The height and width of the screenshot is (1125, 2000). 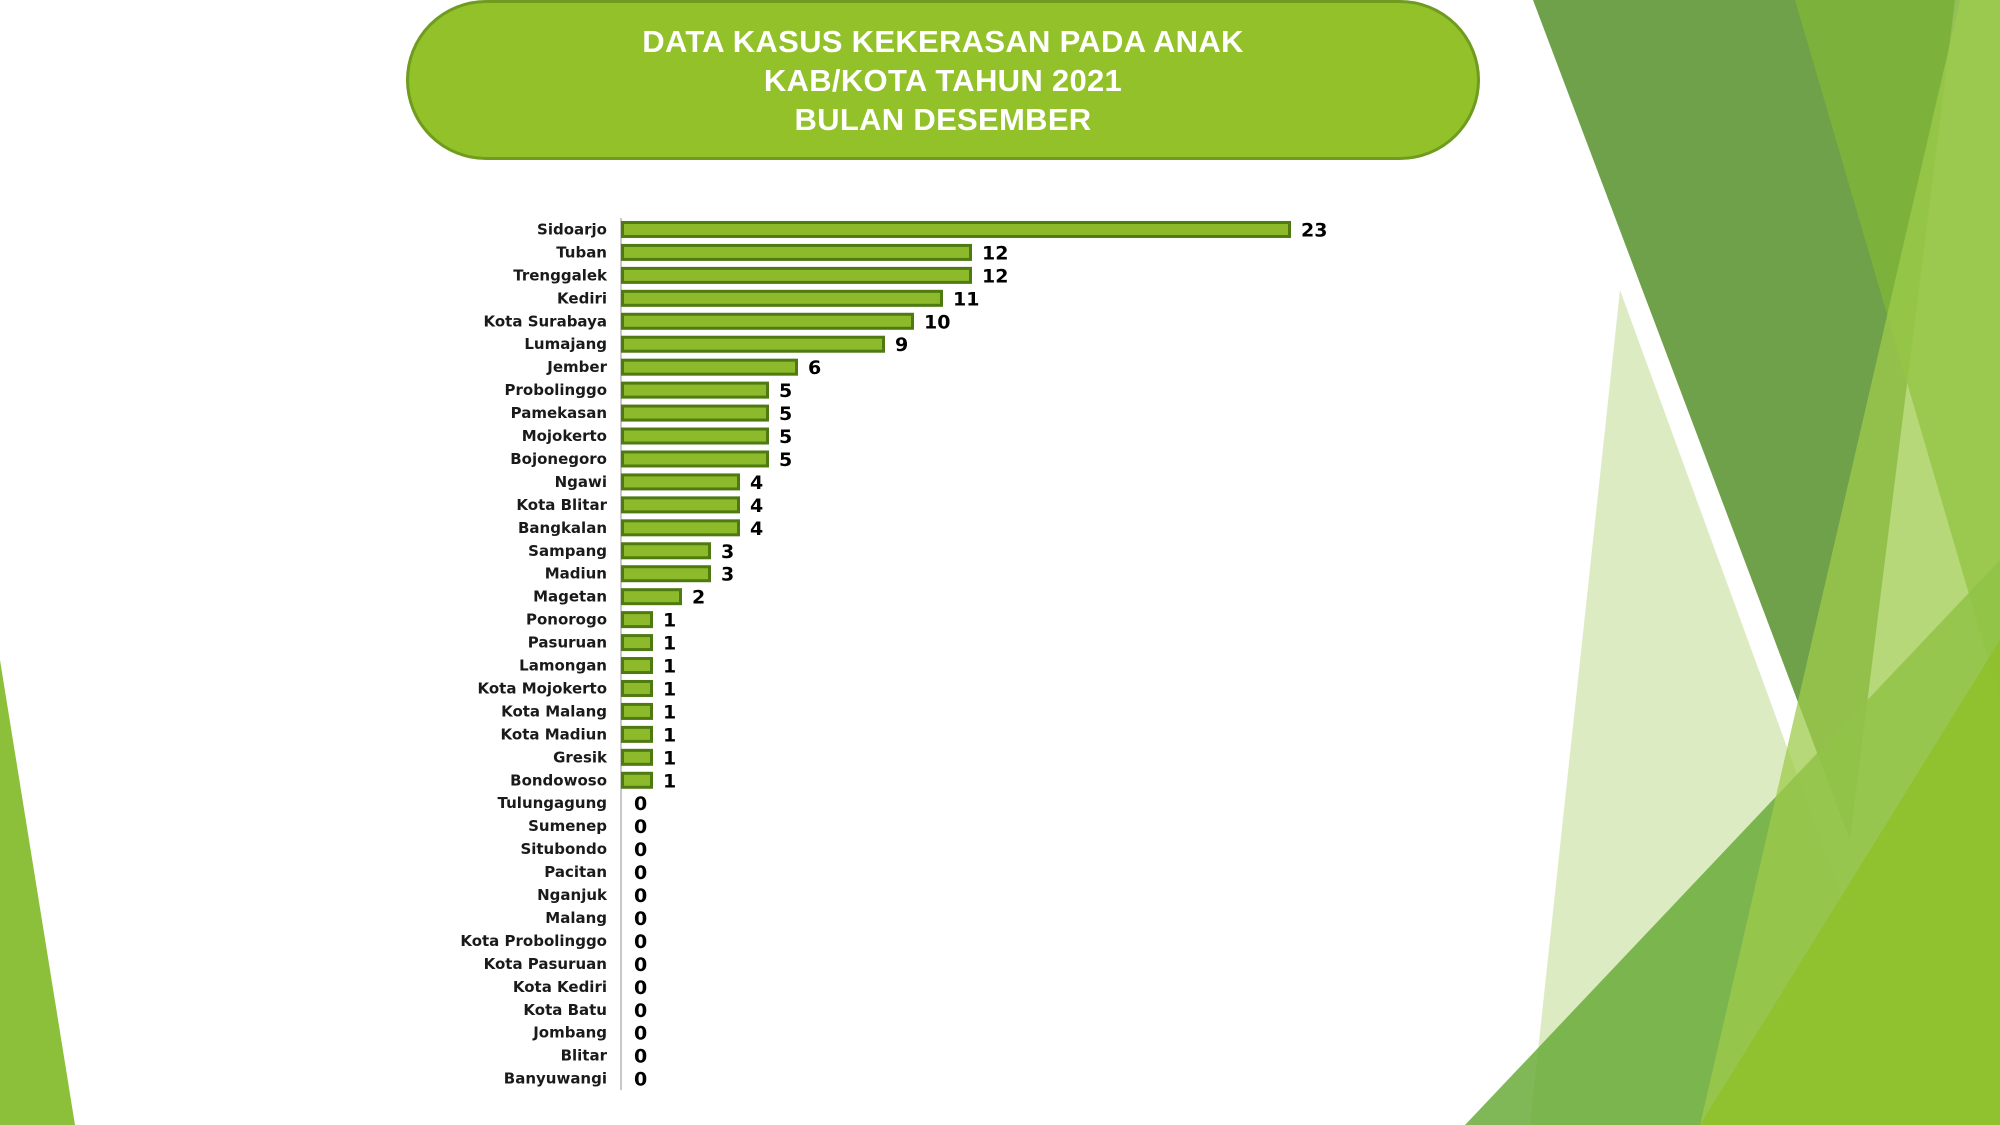 I want to click on chart-title-line-2: KAB/KOTA TAHUN 2021, so click(x=943, y=80).